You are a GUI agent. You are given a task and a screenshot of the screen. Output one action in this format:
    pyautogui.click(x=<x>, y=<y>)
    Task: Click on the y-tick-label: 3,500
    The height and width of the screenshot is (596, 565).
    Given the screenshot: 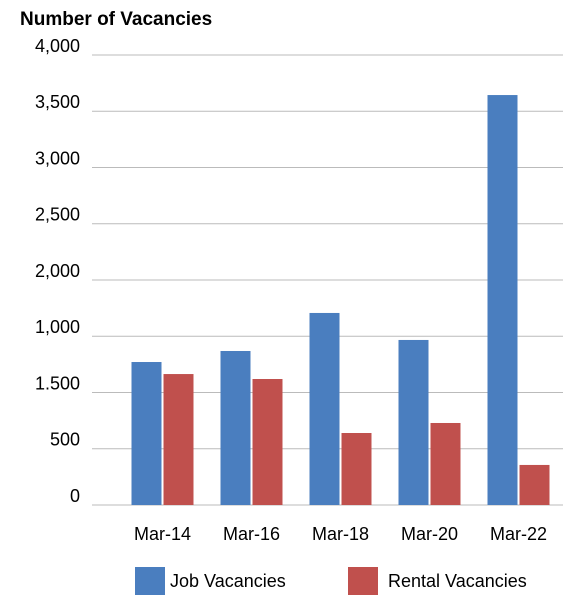 What is the action you would take?
    pyautogui.click(x=57, y=102)
    